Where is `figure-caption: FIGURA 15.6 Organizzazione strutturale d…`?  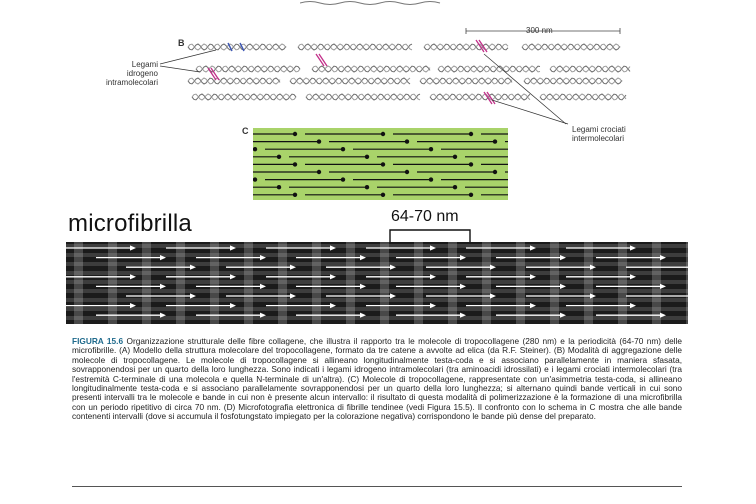
figure-caption: FIGURA 15.6 Organizzazione strutturale d… is located at coordinates (377, 379).